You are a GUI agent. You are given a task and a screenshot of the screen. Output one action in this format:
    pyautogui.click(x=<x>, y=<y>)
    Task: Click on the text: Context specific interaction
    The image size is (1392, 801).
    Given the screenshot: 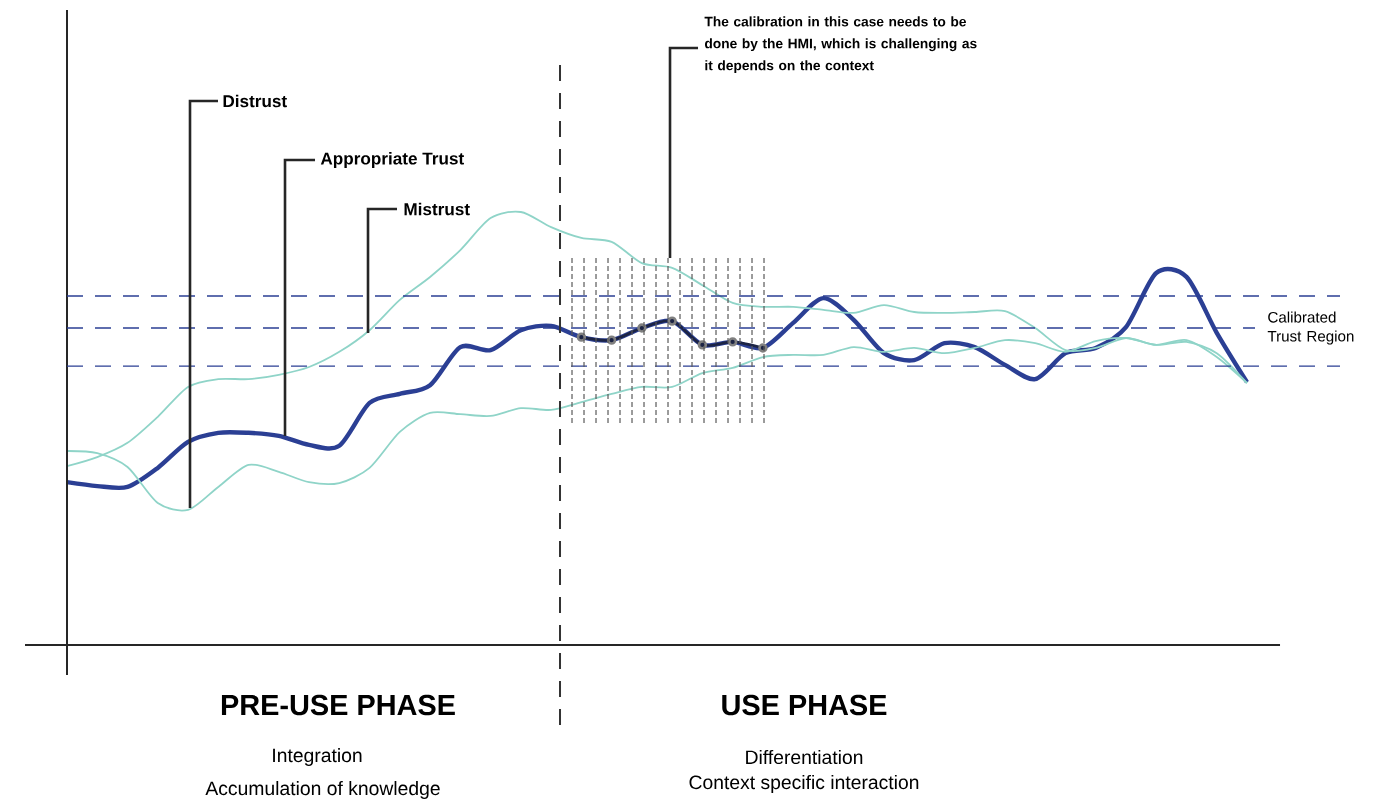 What is the action you would take?
    pyautogui.click(x=804, y=783)
    